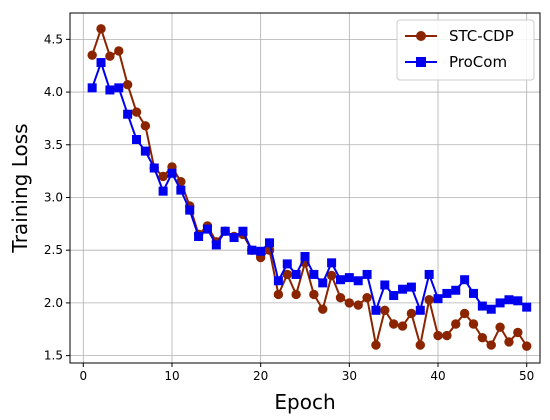 This screenshot has height=420, width=550. Describe the element at coordinates (83, 376) in the screenshot. I see `x-tick-label: 0` at that location.